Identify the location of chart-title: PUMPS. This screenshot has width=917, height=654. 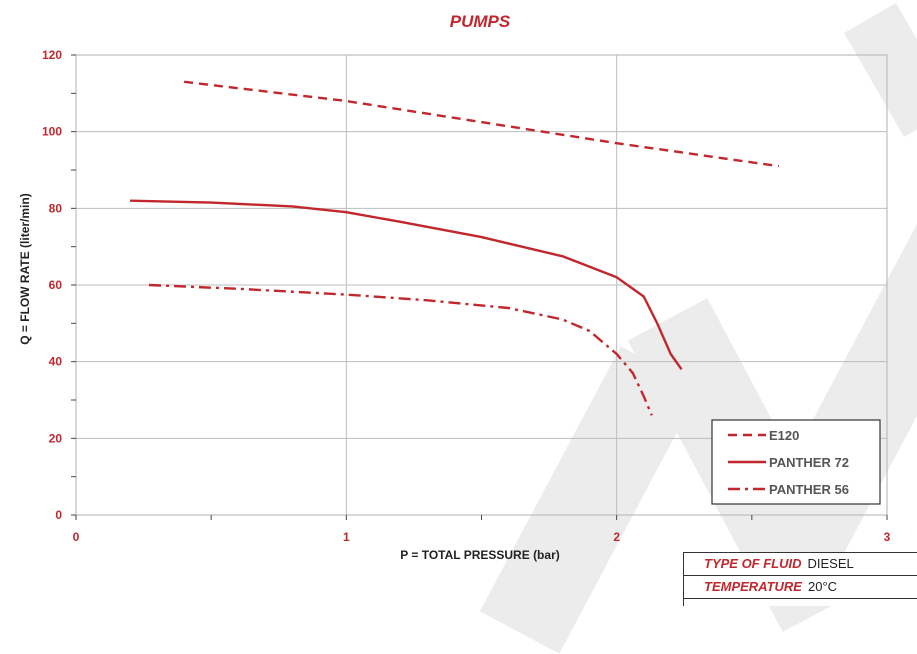
(480, 21).